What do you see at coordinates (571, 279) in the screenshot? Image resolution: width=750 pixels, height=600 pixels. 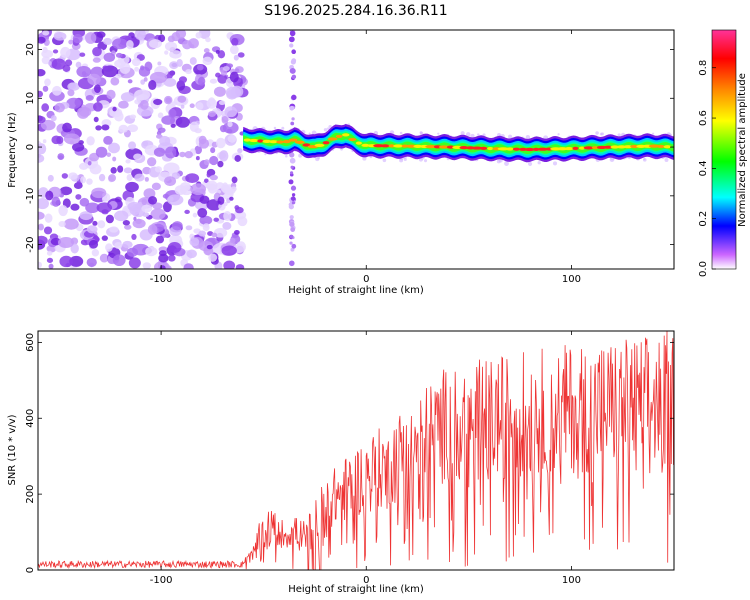 I see `spectrogram-x-tick-label: 100` at bounding box center [571, 279].